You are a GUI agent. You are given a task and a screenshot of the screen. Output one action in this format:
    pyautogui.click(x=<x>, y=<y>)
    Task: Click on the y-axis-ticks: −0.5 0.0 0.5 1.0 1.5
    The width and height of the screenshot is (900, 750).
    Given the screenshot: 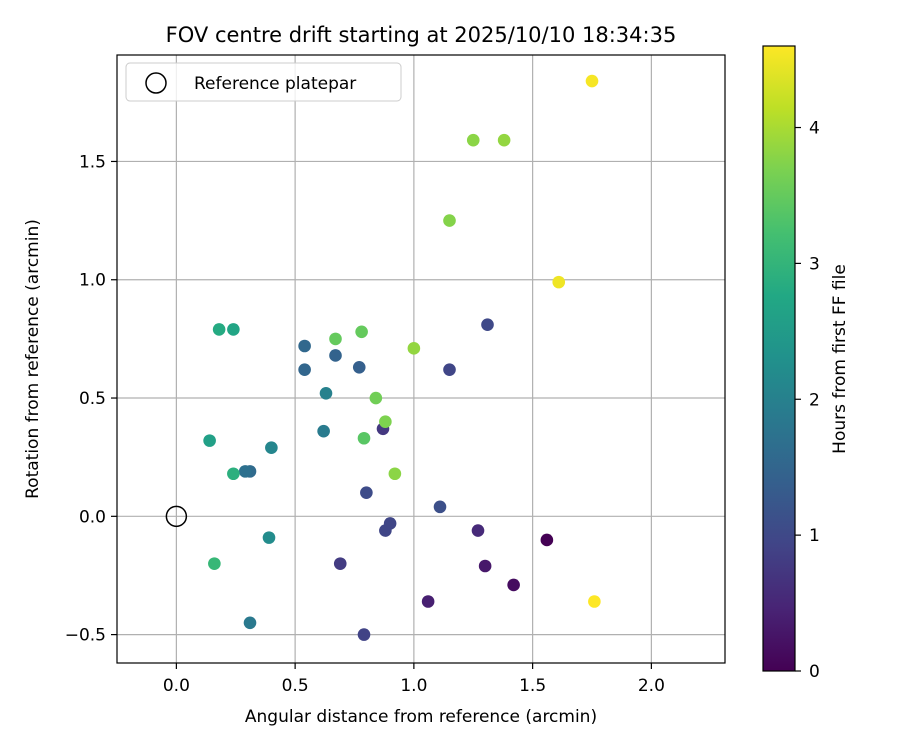 What is the action you would take?
    pyautogui.click(x=91, y=399)
    